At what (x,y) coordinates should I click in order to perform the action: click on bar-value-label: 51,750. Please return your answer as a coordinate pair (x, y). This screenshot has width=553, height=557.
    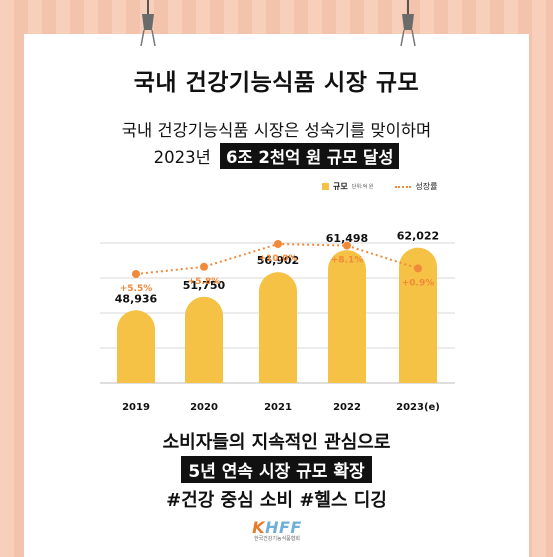
    Looking at the image, I should click on (204, 285).